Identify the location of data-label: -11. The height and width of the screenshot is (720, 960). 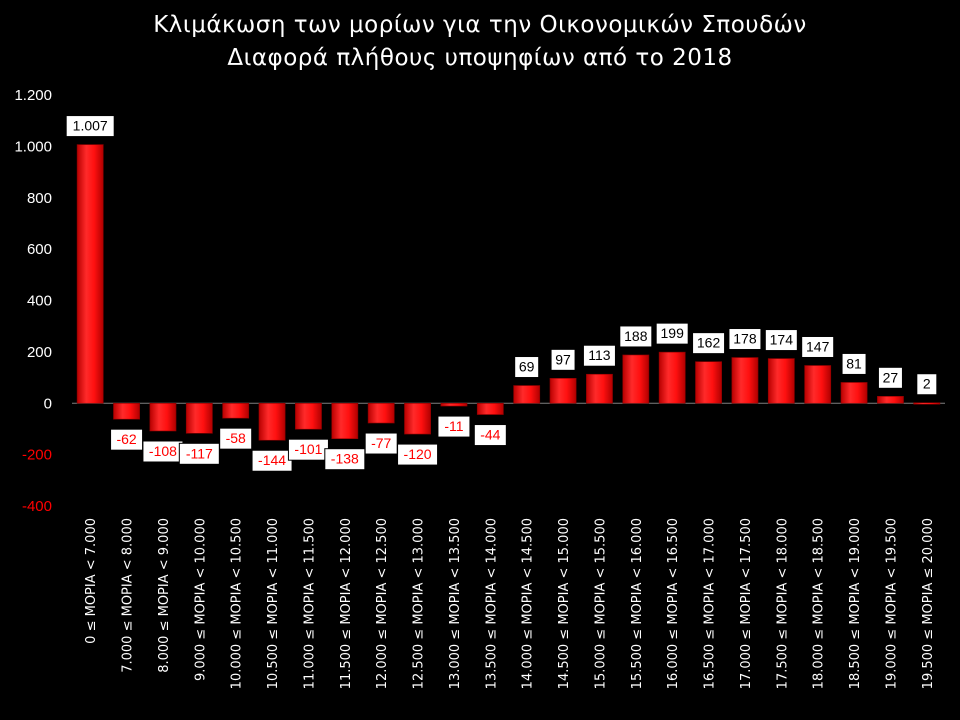
(454, 426).